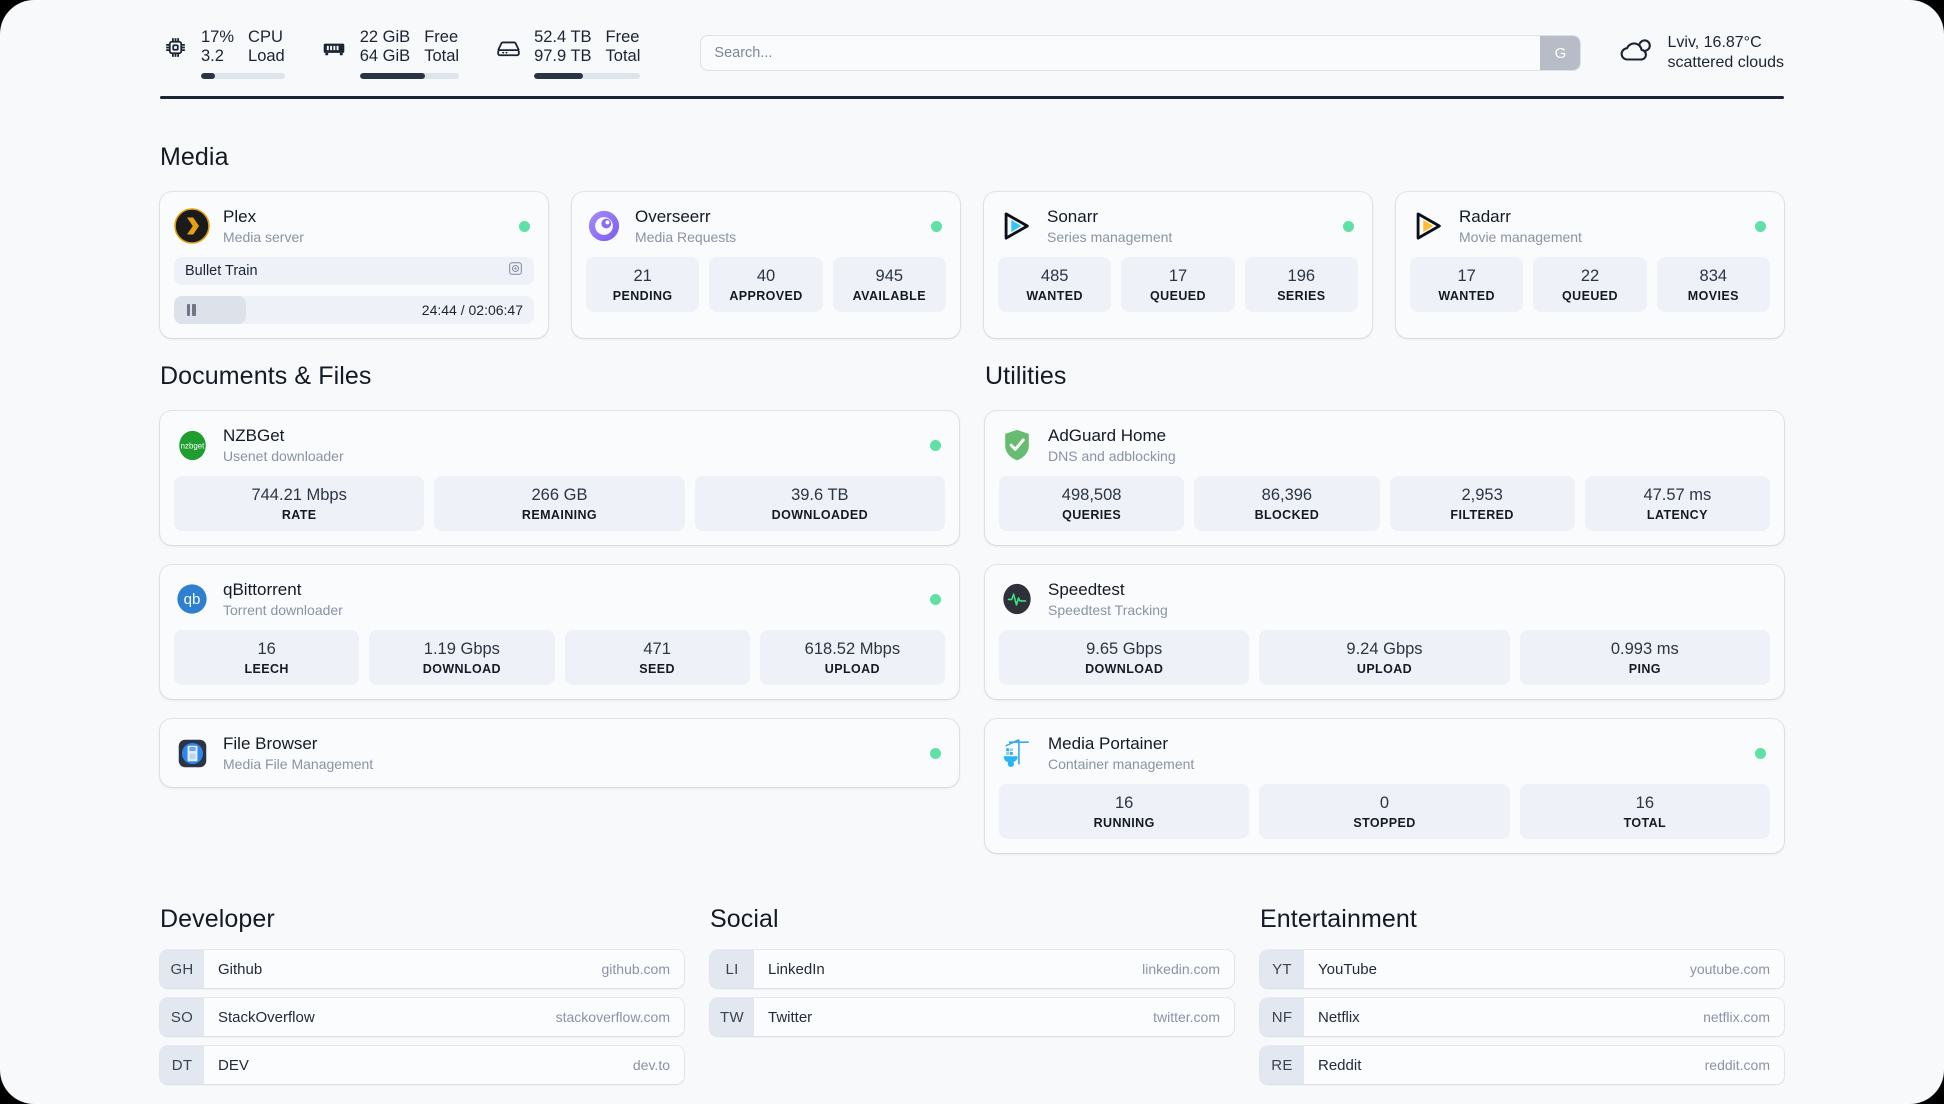 This screenshot has height=1104, width=1944. What do you see at coordinates (1340, 1065) in the screenshot?
I see `bookmark-name: Reddit` at bounding box center [1340, 1065].